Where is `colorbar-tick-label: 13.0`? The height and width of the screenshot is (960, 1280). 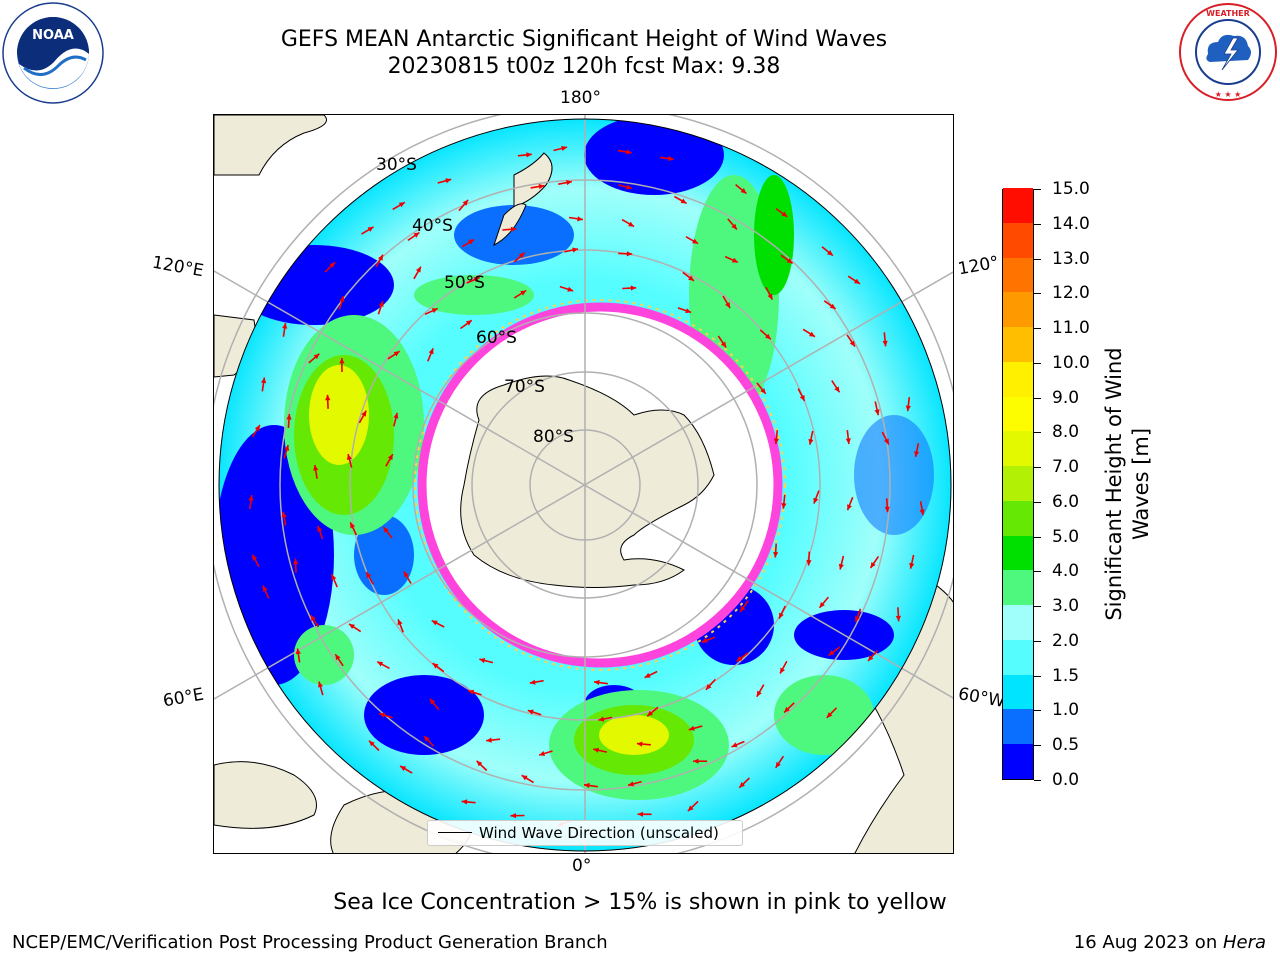
colorbar-tick-label: 13.0 is located at coordinates (1071, 258).